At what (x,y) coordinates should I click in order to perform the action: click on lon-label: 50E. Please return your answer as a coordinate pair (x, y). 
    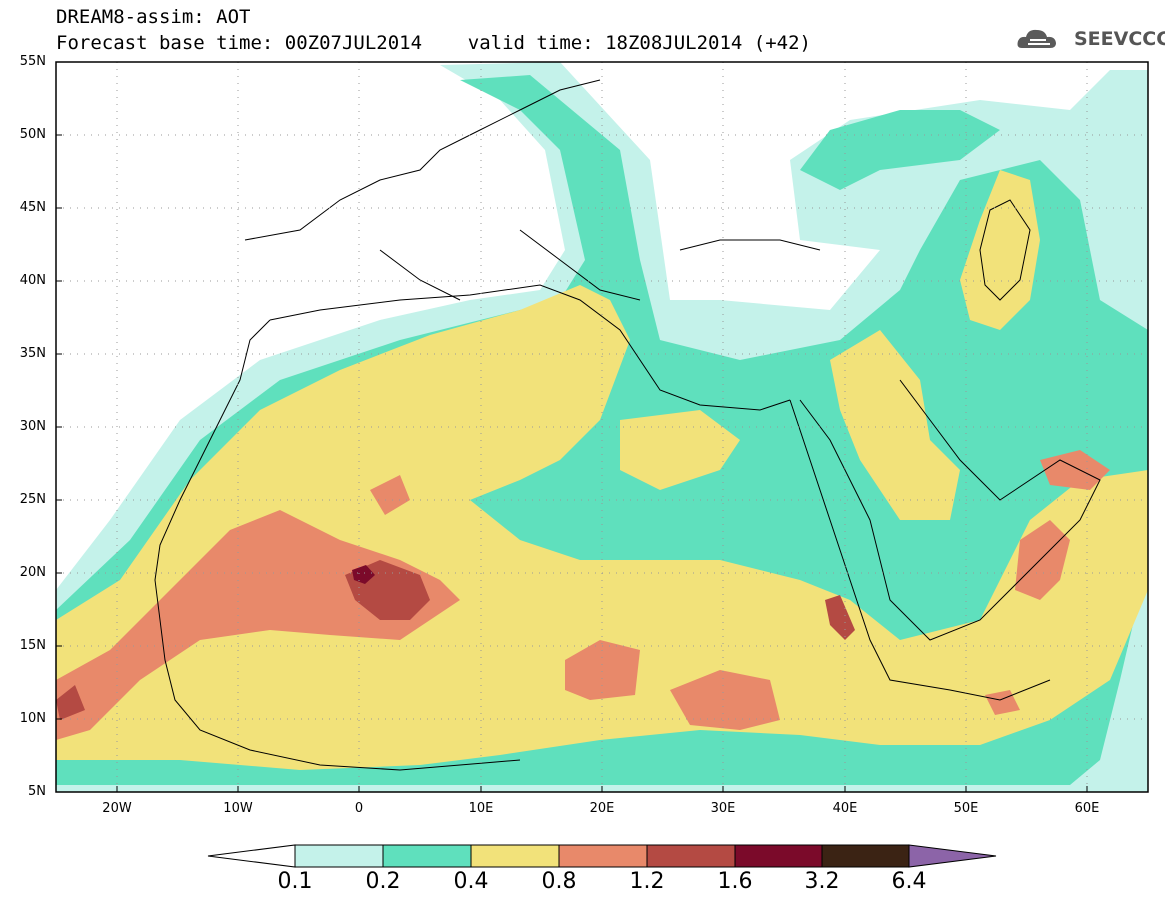
    Looking at the image, I should click on (966, 808).